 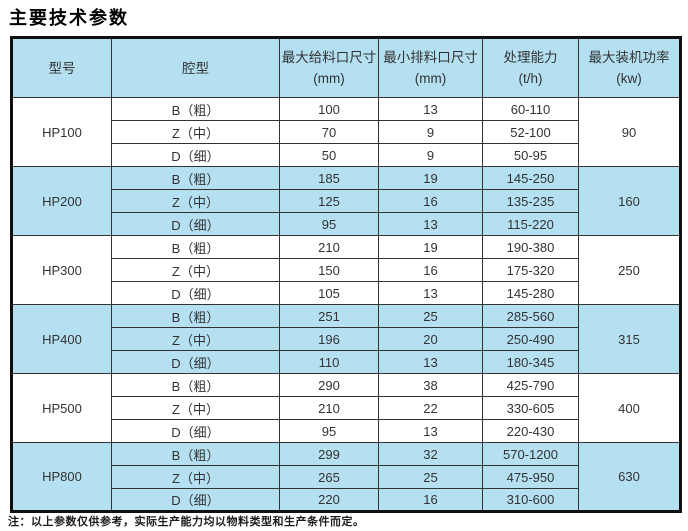 What do you see at coordinates (530, 339) in the screenshot?
I see `capacity-cell: 250-490` at bounding box center [530, 339].